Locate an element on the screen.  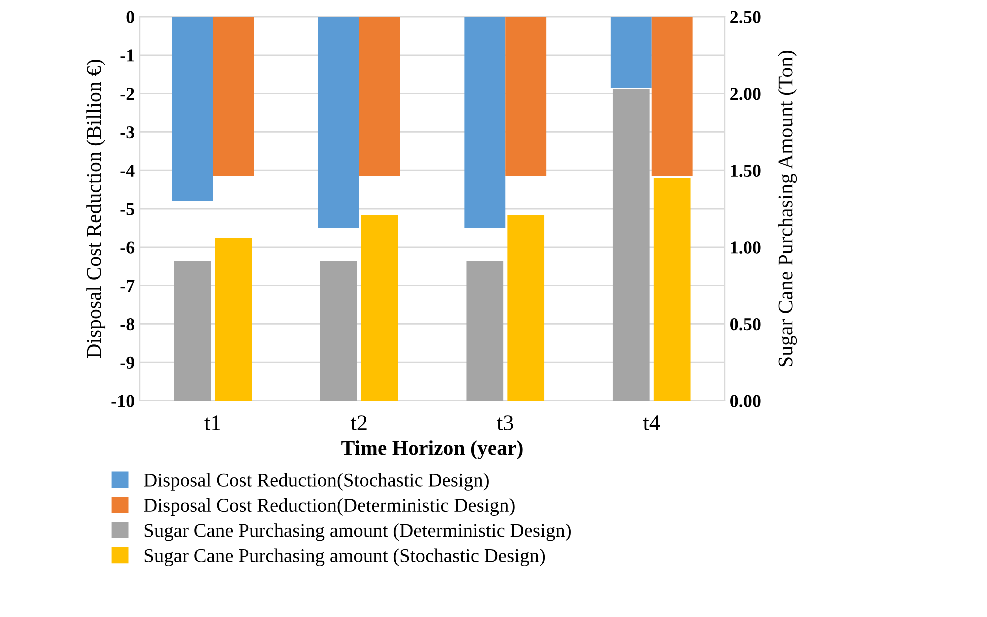
y-tick-label: 0 is located at coordinates (130, 17).